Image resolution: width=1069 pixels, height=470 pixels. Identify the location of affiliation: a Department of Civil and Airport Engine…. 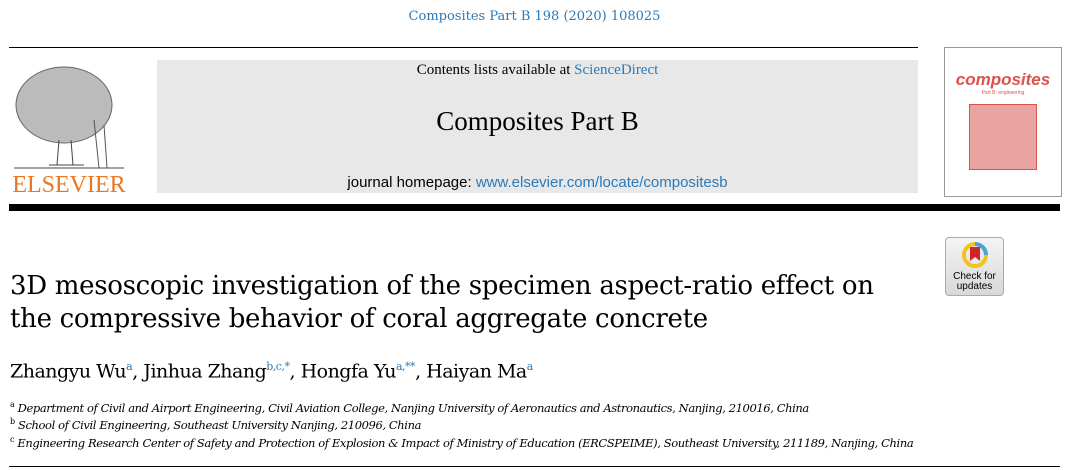
(409, 407).